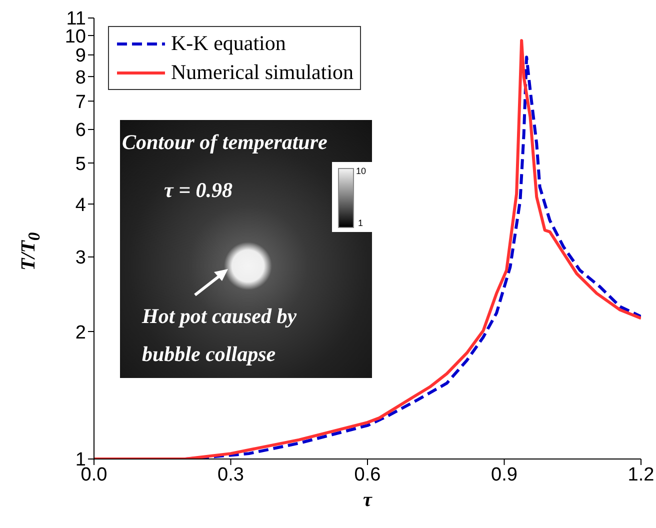 The width and height of the screenshot is (656, 528). I want to click on x-tick-label: 0.3, so click(231, 475).